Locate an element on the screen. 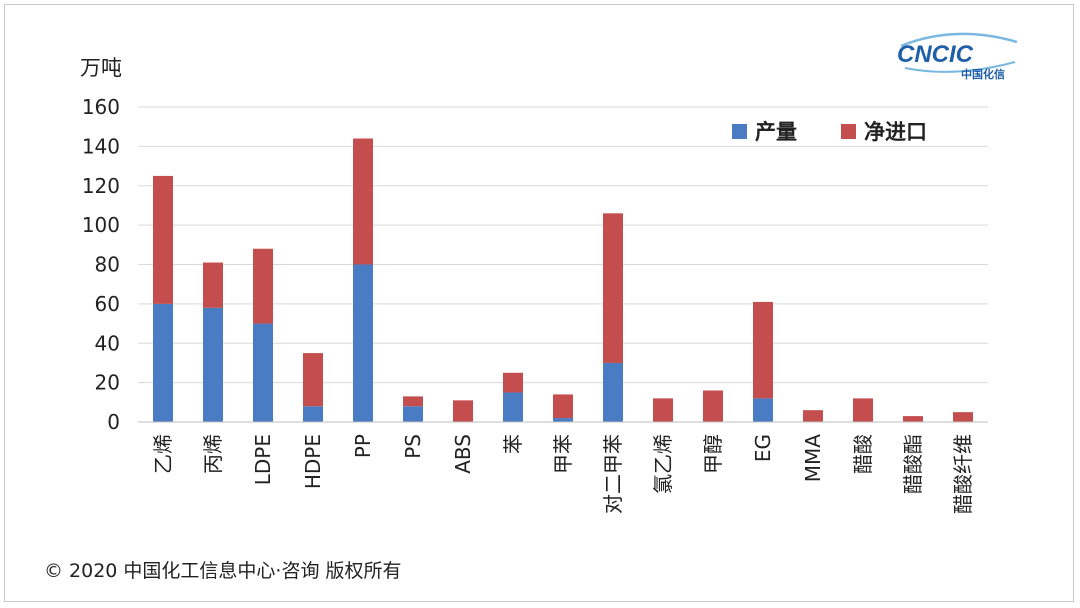  y-tick-80: 80 is located at coordinates (107, 265).